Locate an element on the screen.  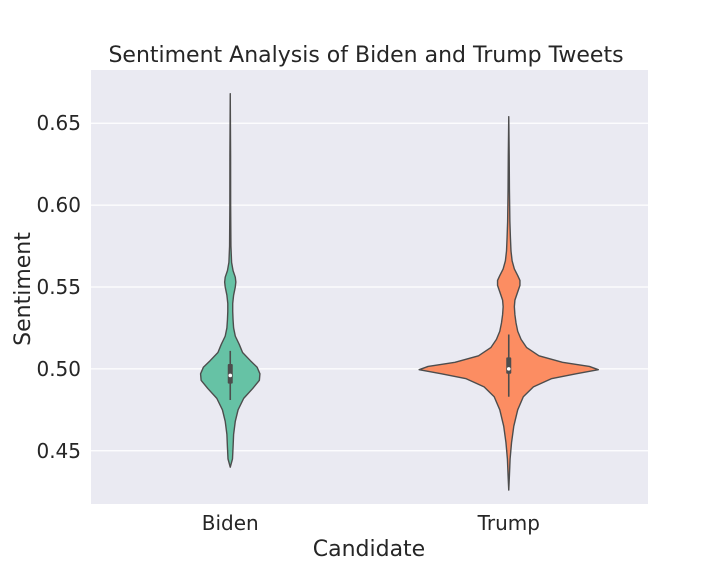
x-axis-label: Candidate is located at coordinates (369, 549).